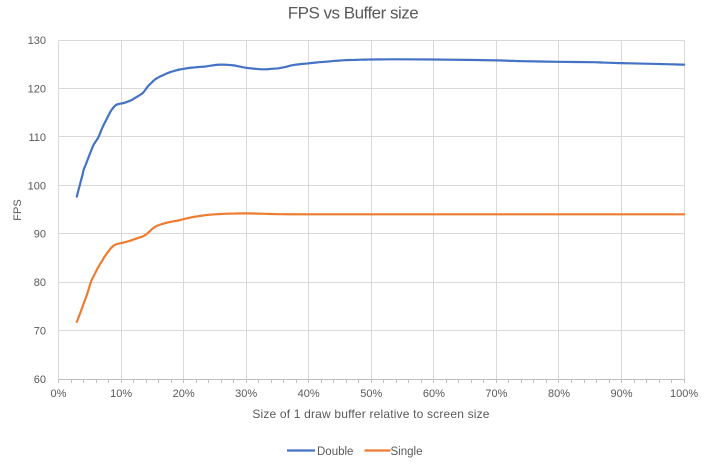  What do you see at coordinates (18, 209) in the screenshot?
I see `svg-text: FPS` at bounding box center [18, 209].